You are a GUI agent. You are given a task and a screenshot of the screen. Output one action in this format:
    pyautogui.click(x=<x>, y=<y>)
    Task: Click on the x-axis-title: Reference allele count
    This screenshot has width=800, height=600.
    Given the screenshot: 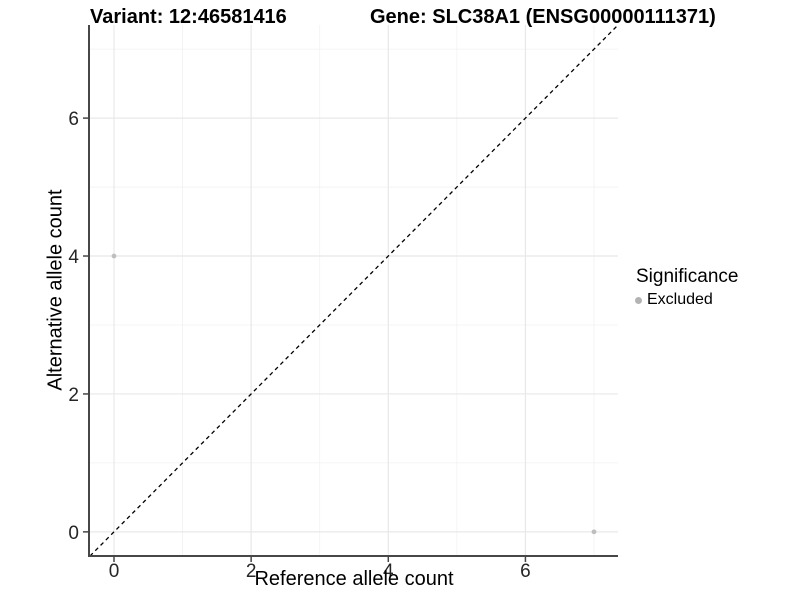 What is the action you would take?
    pyautogui.click(x=354, y=579)
    